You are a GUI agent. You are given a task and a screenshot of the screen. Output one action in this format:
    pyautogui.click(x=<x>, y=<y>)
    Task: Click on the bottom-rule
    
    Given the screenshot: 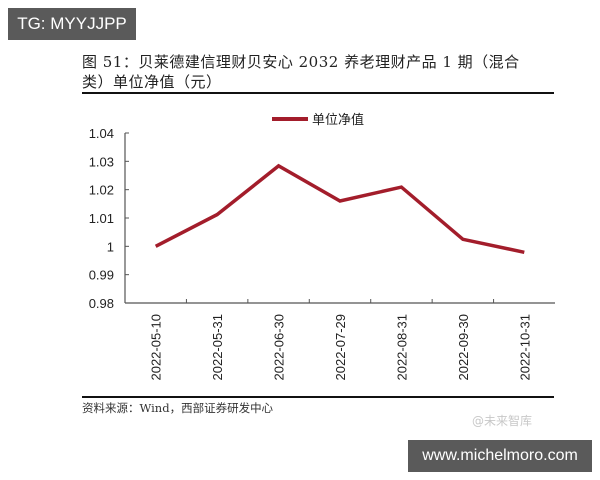 What is the action you would take?
    pyautogui.click(x=318, y=397)
    